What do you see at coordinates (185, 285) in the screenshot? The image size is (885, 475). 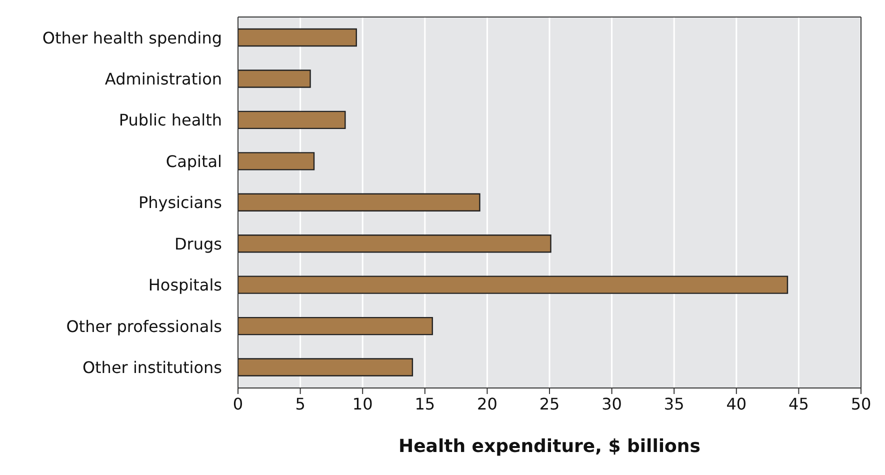 I see `y-tick-label: Hospitals` at bounding box center [185, 285].